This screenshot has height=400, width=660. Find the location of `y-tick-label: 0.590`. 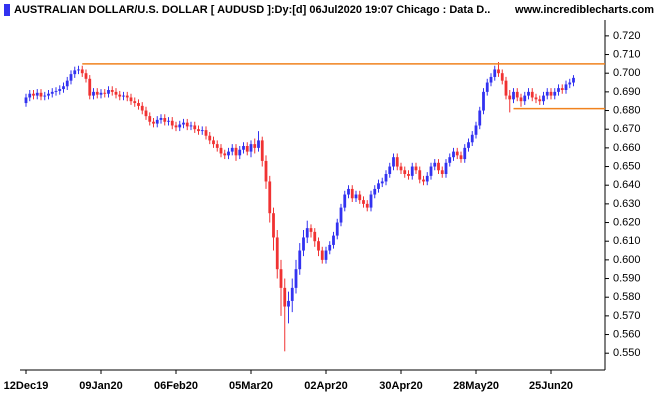

y-tick-label: 0.590 is located at coordinates (627, 278).